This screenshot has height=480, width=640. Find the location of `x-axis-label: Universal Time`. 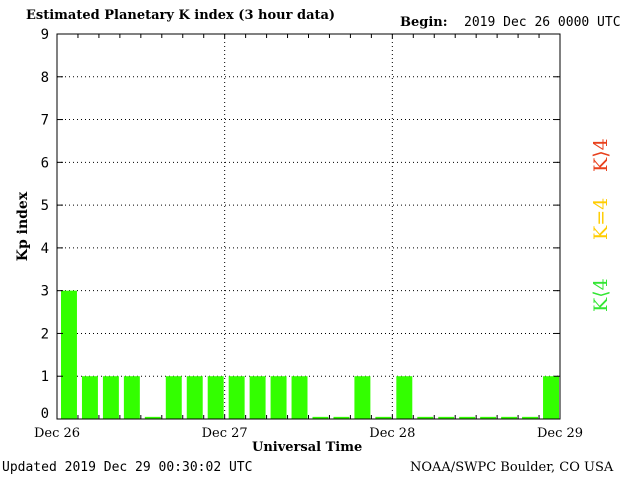

x-axis-label: Universal Time is located at coordinates (307, 447).